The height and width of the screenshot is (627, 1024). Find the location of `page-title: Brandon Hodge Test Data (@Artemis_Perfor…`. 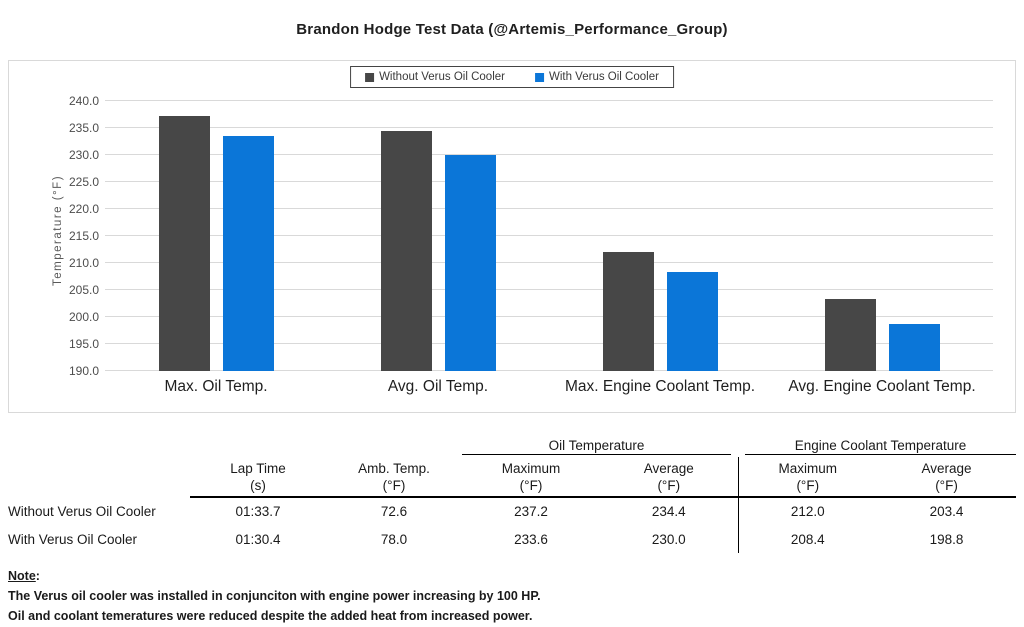

page-title: Brandon Hodge Test Data (@Artemis_Perfor… is located at coordinates (512, 29).